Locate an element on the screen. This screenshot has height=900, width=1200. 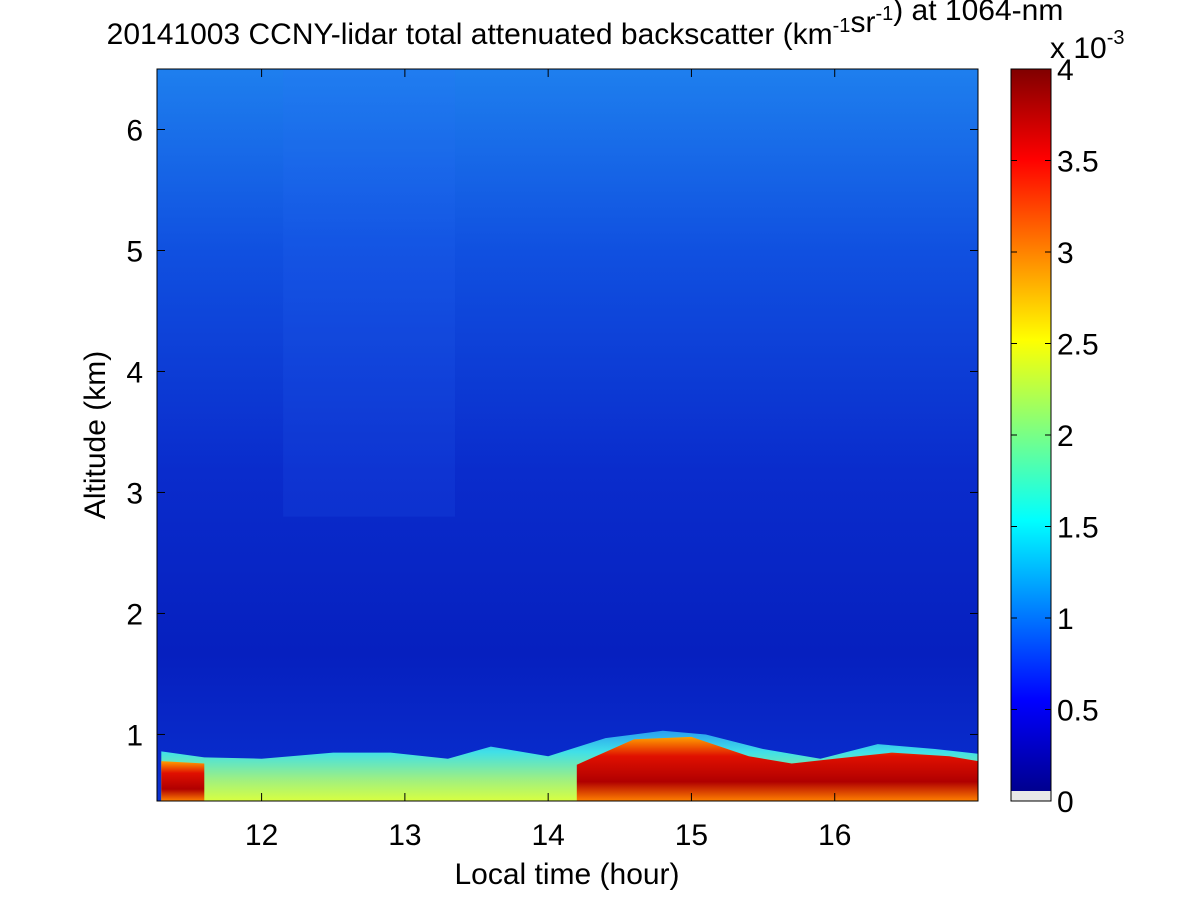
y-tick-label: 2 is located at coordinates (134, 614).